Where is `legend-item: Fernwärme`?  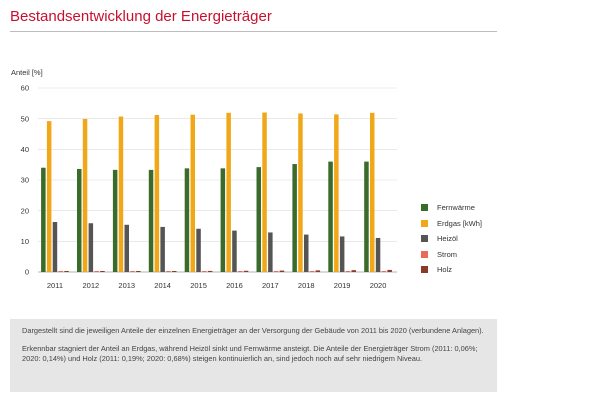 legend-item: Fernwärme is located at coordinates (451, 208).